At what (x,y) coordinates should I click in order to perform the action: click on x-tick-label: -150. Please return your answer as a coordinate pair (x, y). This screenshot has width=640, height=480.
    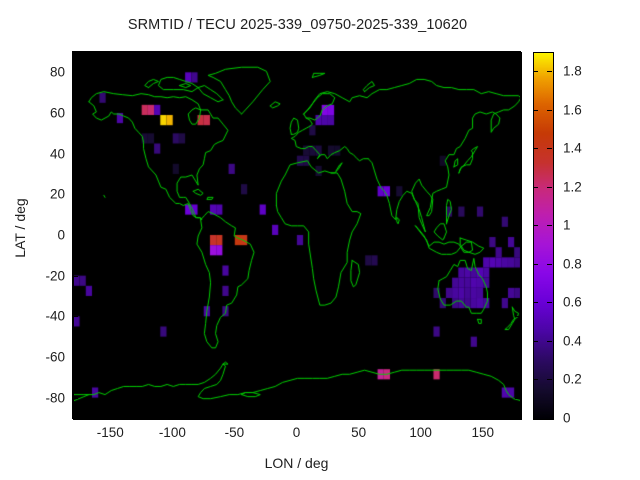
    Looking at the image, I should click on (110, 432).